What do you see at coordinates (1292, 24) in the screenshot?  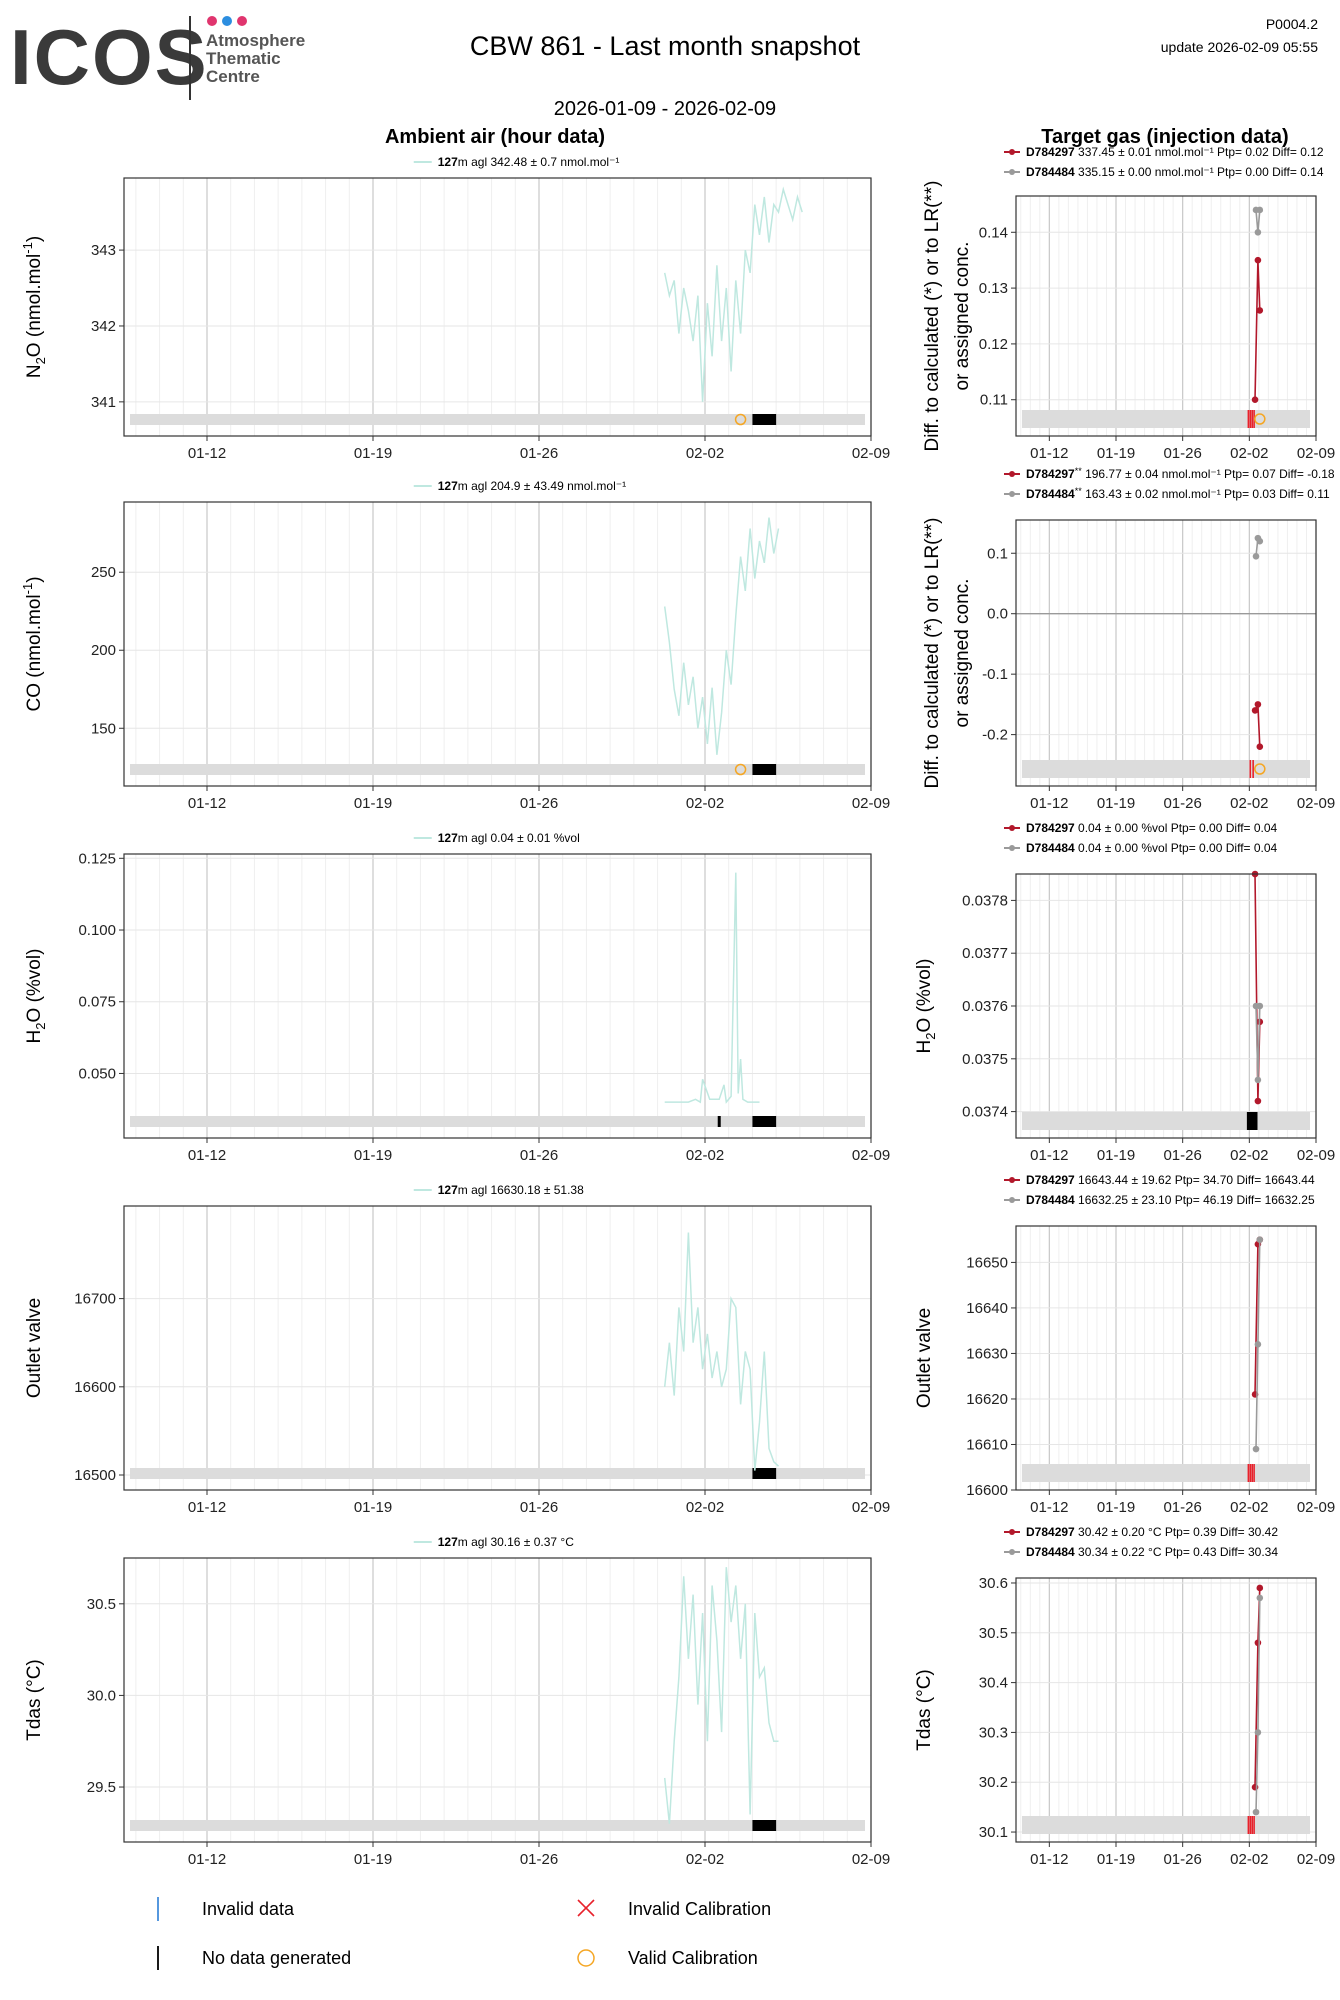 I see `product-code: P0004.2` at bounding box center [1292, 24].